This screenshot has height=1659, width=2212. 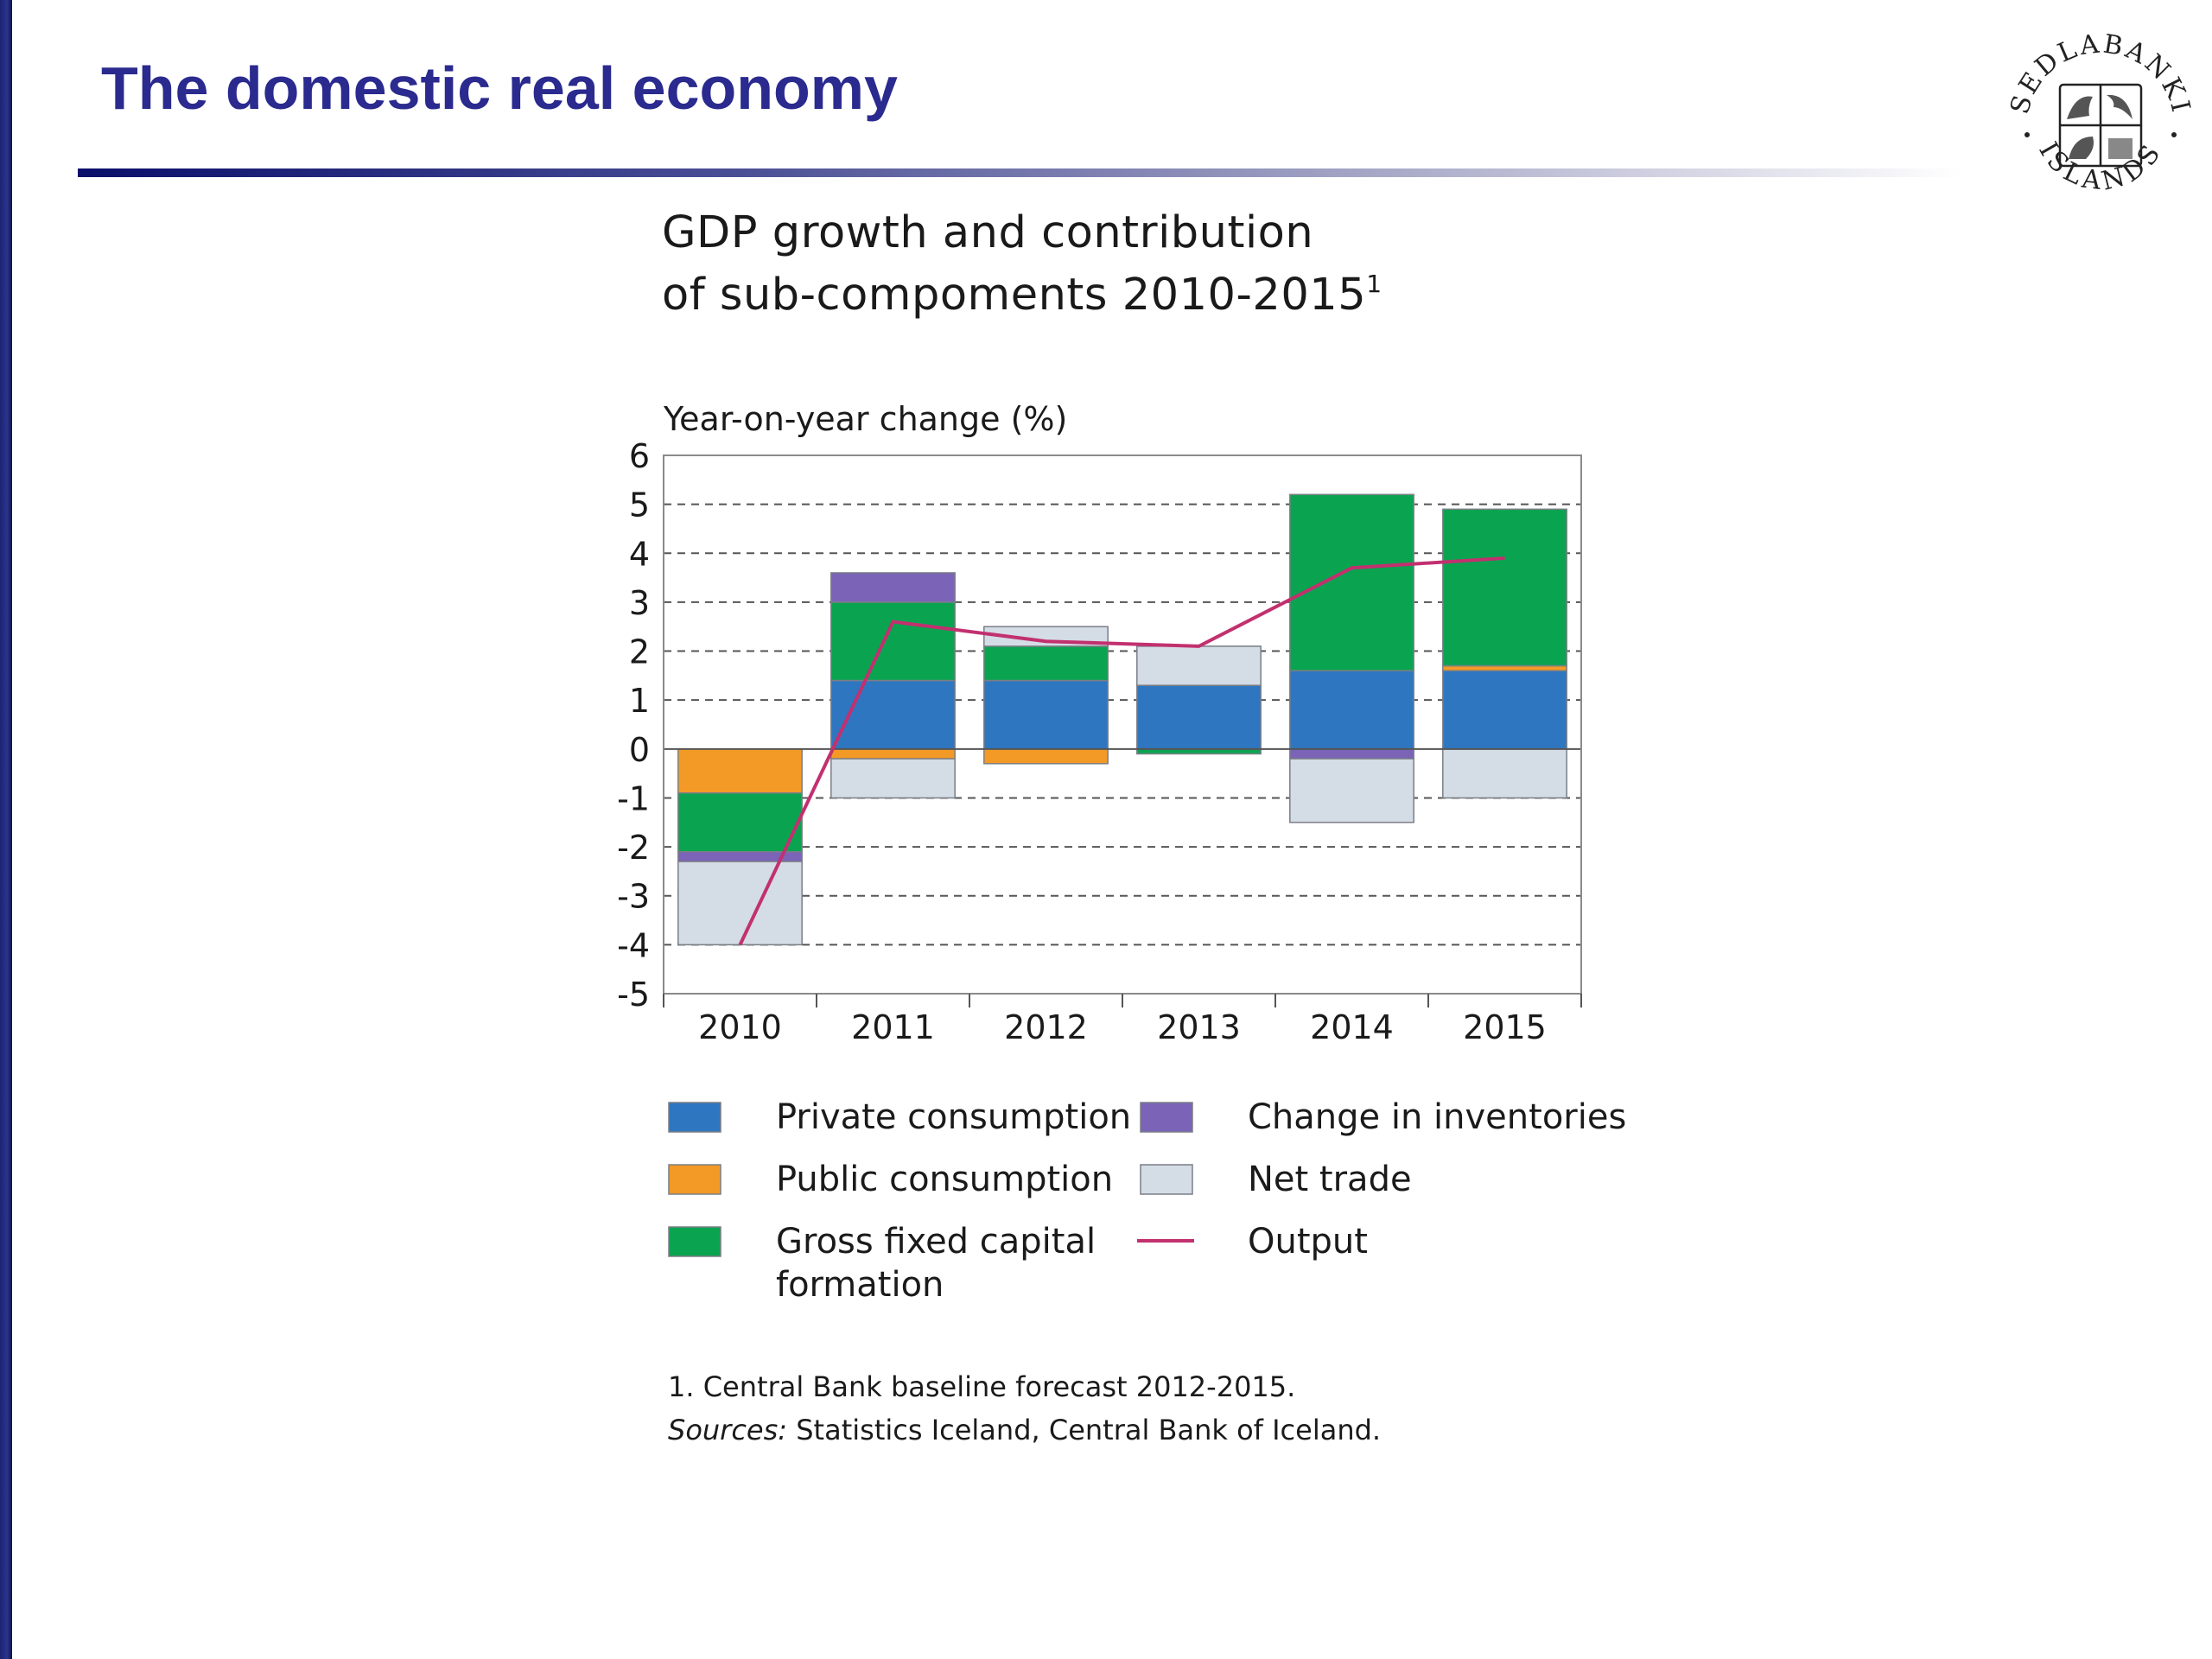 I want to click on legend-label: Public consumption, so click(x=944, y=1179).